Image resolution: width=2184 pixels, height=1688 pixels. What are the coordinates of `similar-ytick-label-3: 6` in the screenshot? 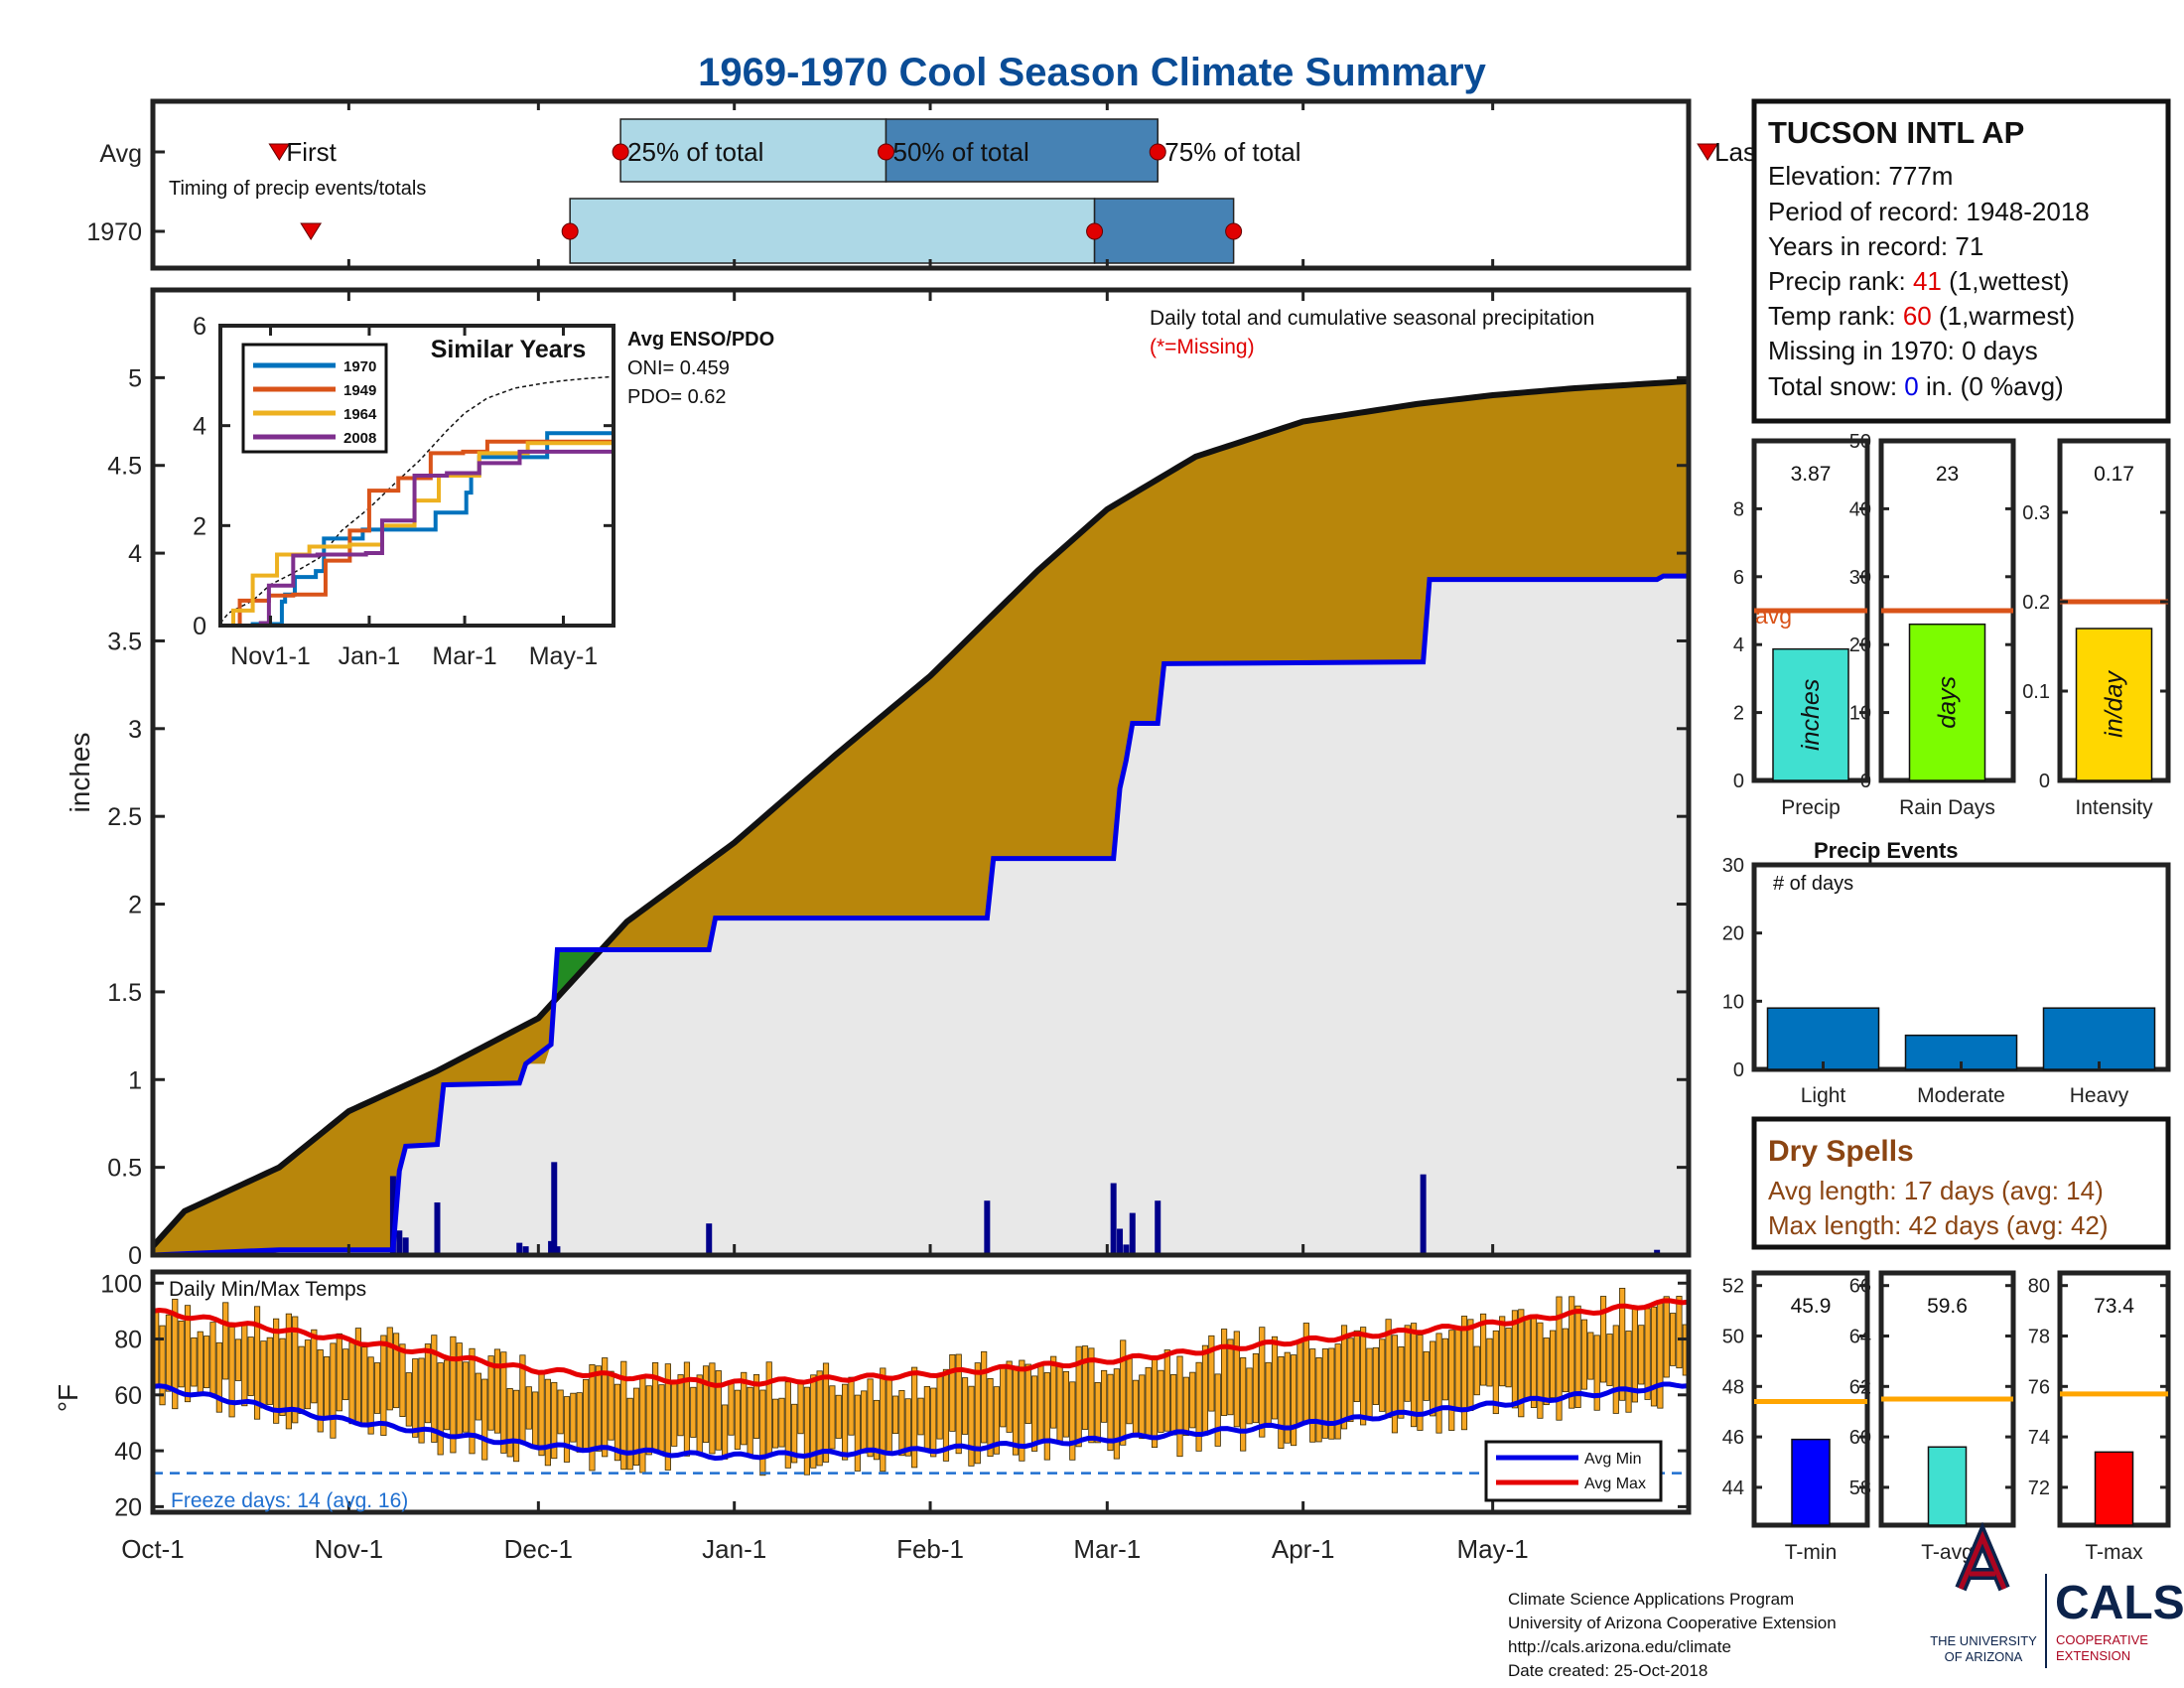 It's located at (199, 327).